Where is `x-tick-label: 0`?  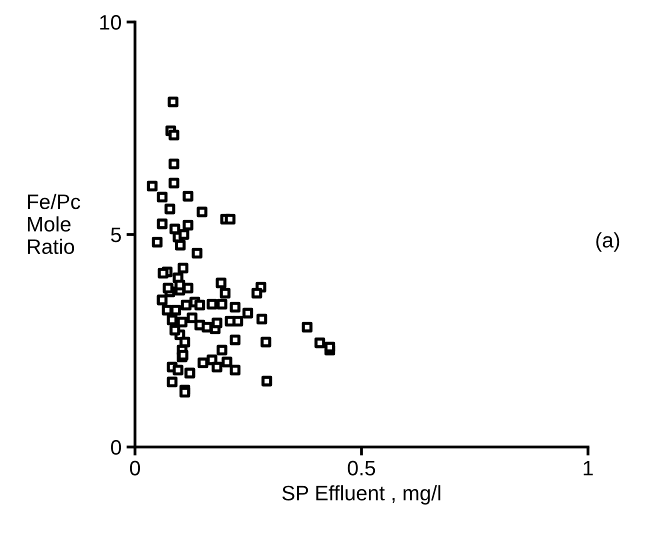
x-tick-label: 0 is located at coordinates (135, 468).